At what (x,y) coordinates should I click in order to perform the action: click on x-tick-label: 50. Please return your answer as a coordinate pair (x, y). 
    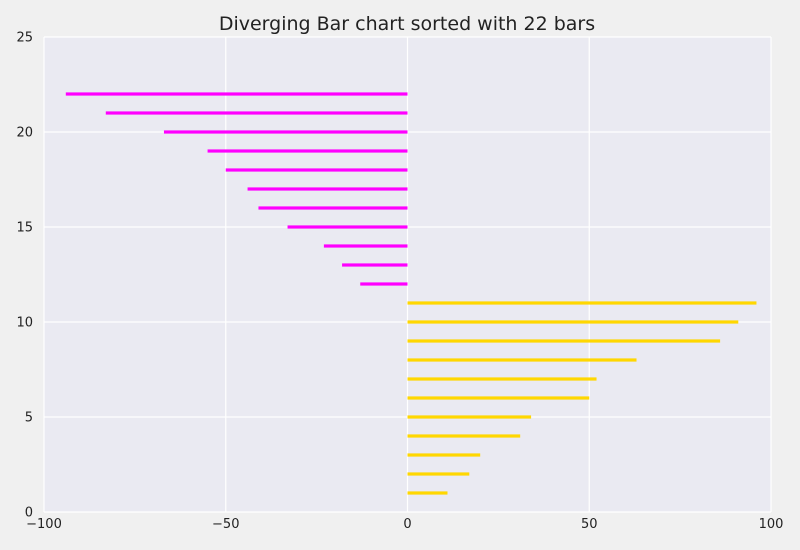
    Looking at the image, I should click on (589, 524).